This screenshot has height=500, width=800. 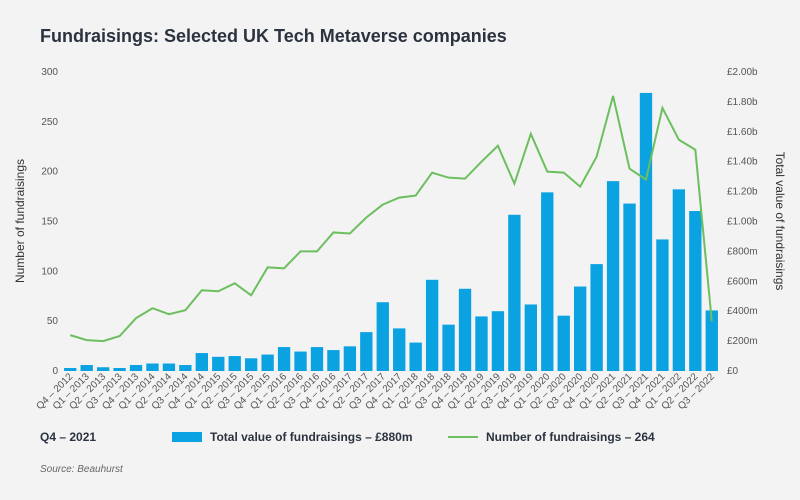 What do you see at coordinates (187, 437) in the screenshot?
I see `legend-bar-swatch` at bounding box center [187, 437].